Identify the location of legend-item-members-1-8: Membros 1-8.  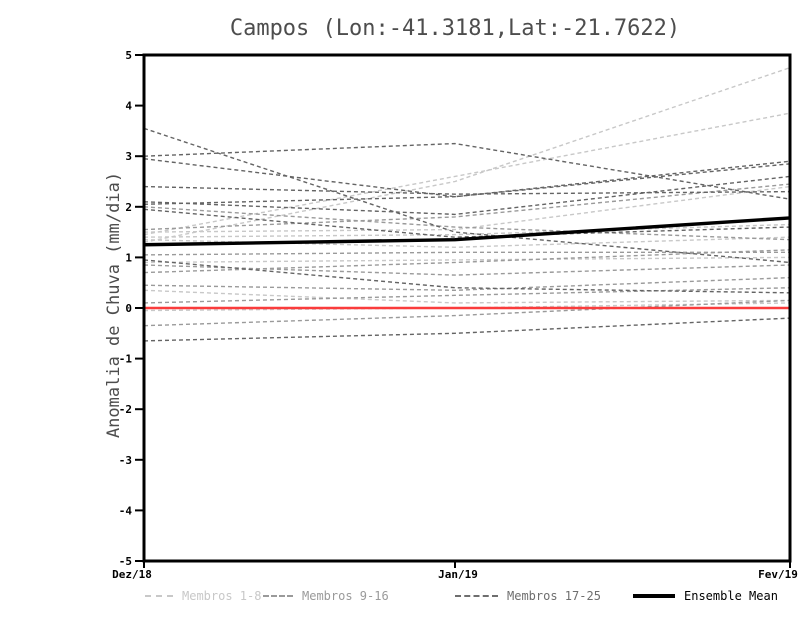
(203, 596).